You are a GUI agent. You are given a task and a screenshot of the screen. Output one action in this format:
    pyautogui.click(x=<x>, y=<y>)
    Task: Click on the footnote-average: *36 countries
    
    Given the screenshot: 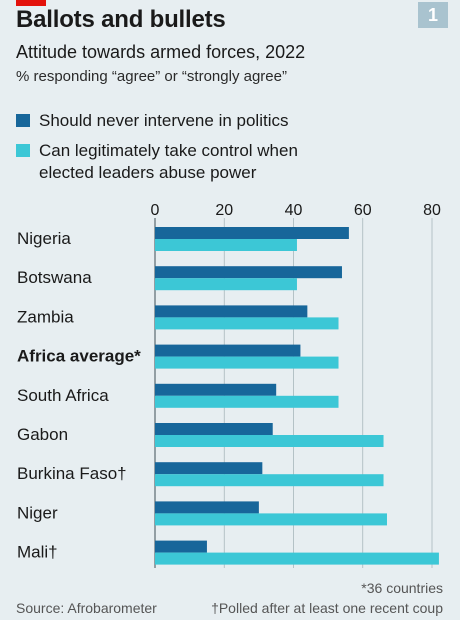 What is the action you would take?
    pyautogui.click(x=402, y=588)
    